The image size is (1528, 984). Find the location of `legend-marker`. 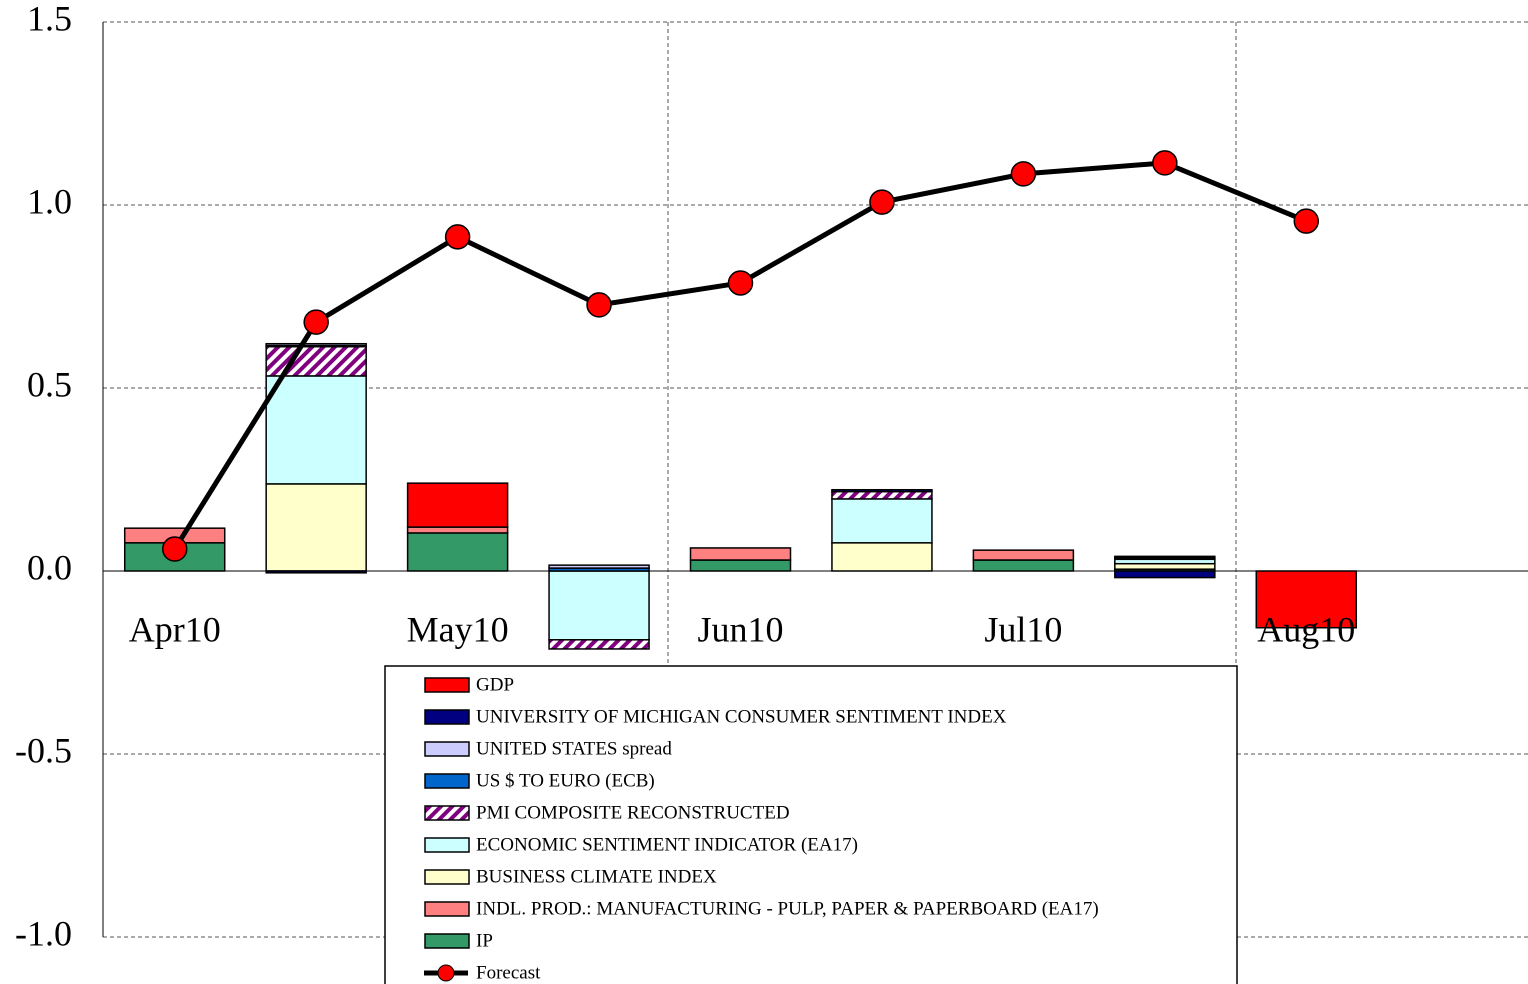

legend-marker is located at coordinates (446, 973).